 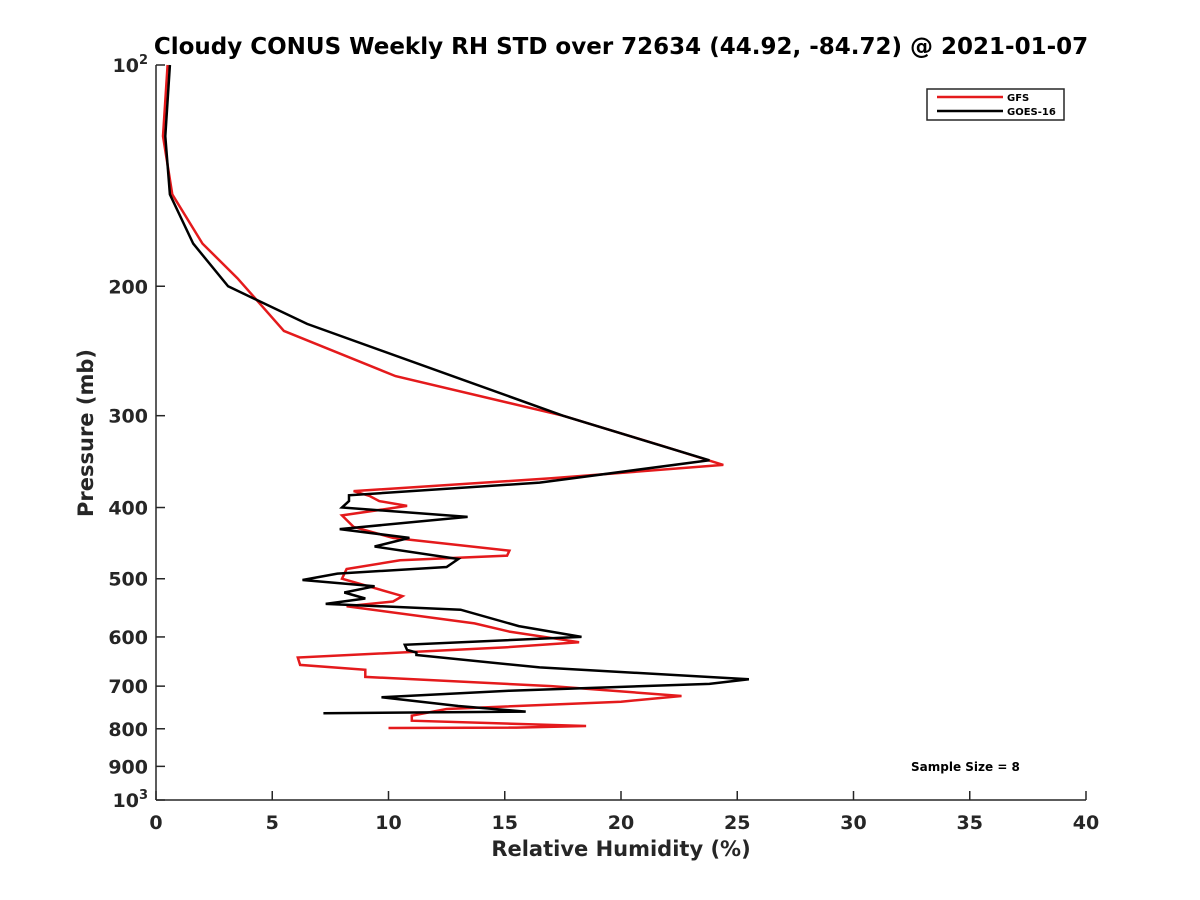 I want to click on y-tick-label: 700, so click(x=128, y=687).